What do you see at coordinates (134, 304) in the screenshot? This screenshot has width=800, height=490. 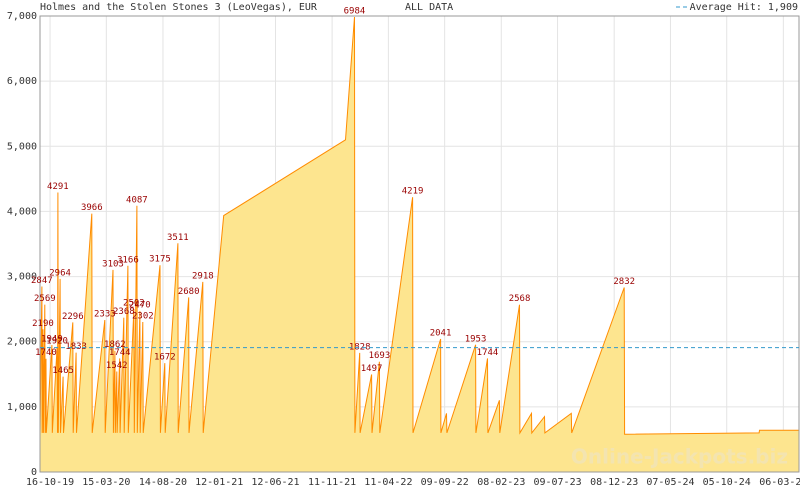 I see `value-label: 2502` at bounding box center [134, 304].